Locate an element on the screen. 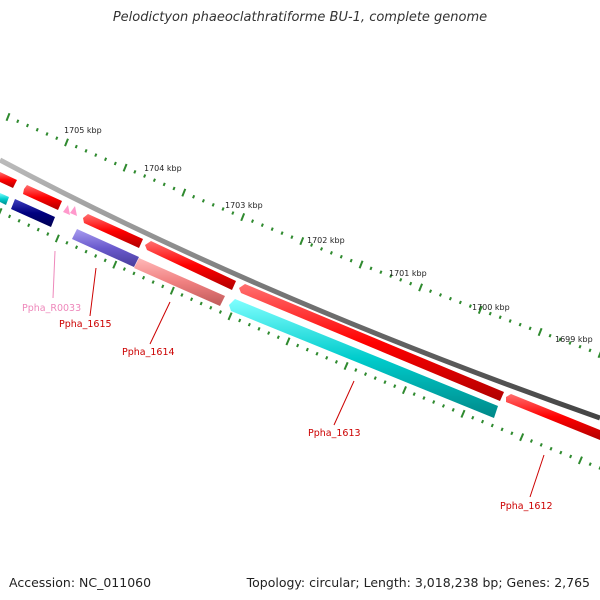 The image size is (600, 600). kbp-label-1705: 1705 kbp is located at coordinates (83, 130).